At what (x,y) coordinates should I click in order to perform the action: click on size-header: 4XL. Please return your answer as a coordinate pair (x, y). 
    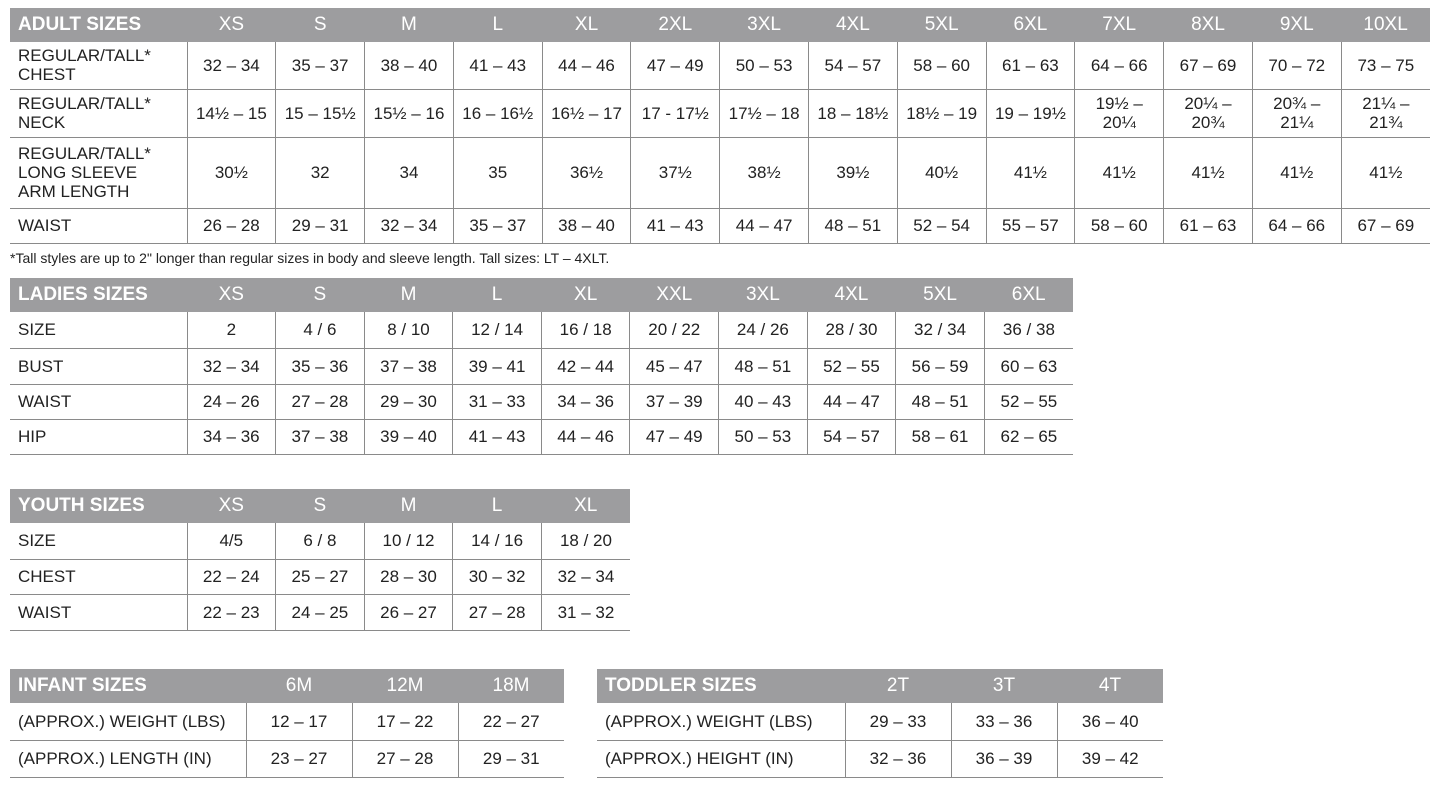
    Looking at the image, I should click on (851, 295).